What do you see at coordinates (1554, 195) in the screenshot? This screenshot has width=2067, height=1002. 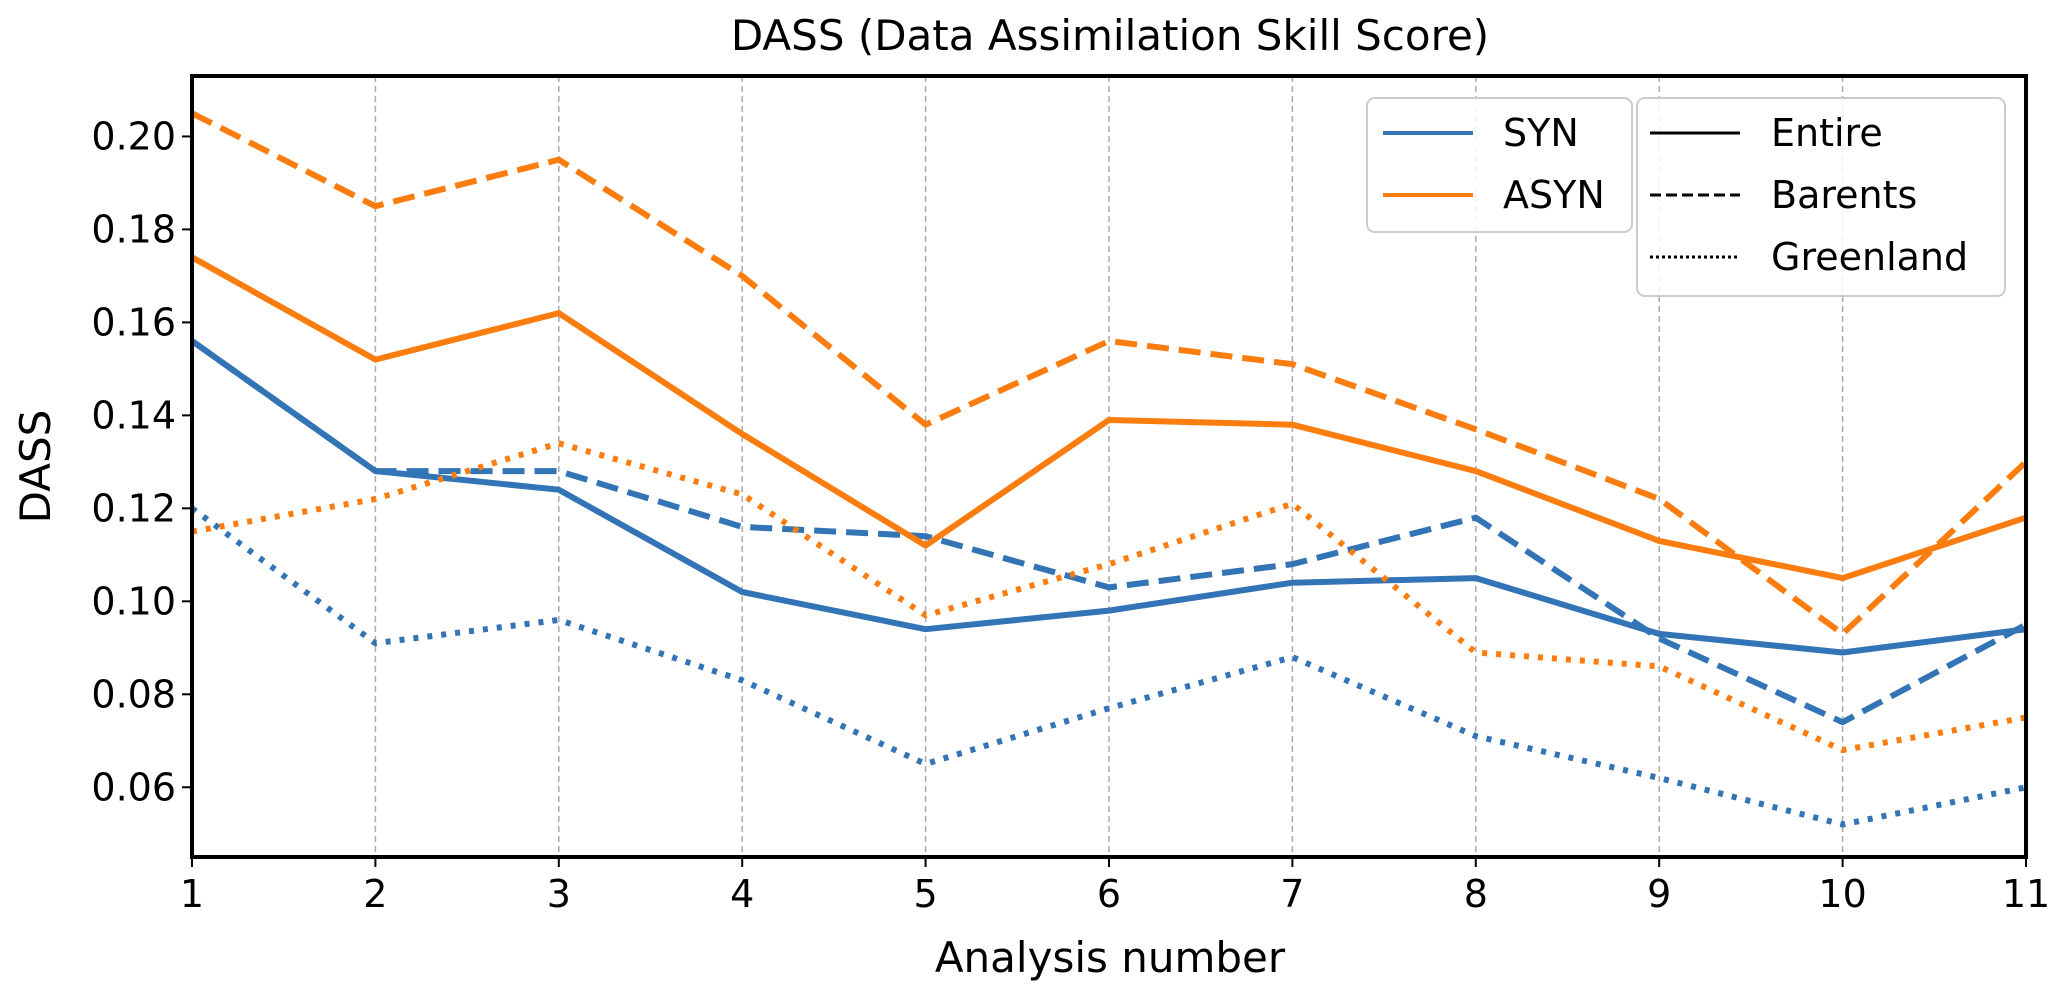 I see `legend-asyn-label: ASYN` at bounding box center [1554, 195].